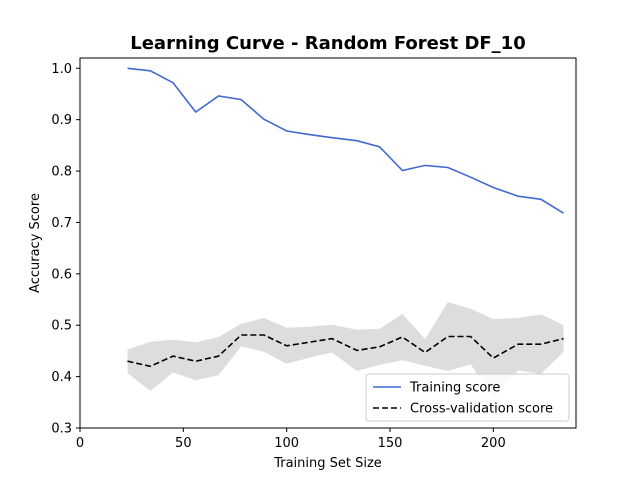 This screenshot has width=640, height=480. I want to click on x-tick-label: 50, so click(183, 443).